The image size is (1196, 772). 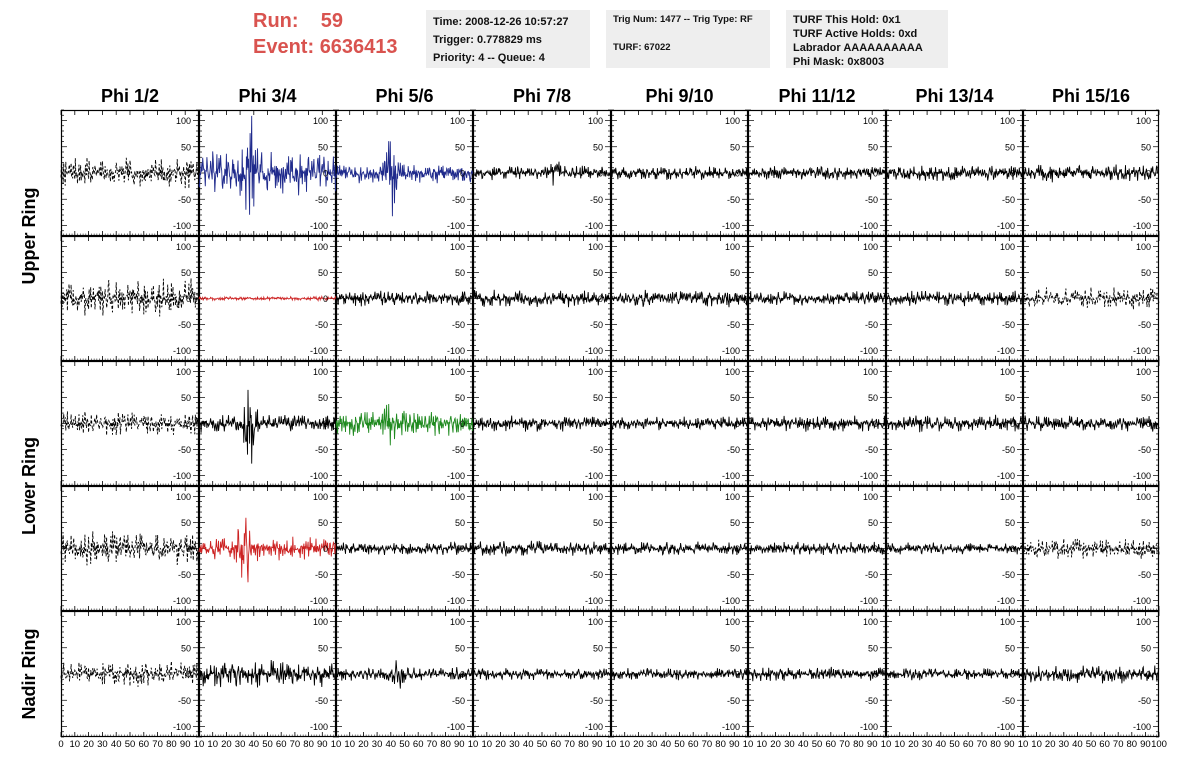 What do you see at coordinates (642, 47) in the screenshot?
I see `turf-line: TURF: 67022` at bounding box center [642, 47].